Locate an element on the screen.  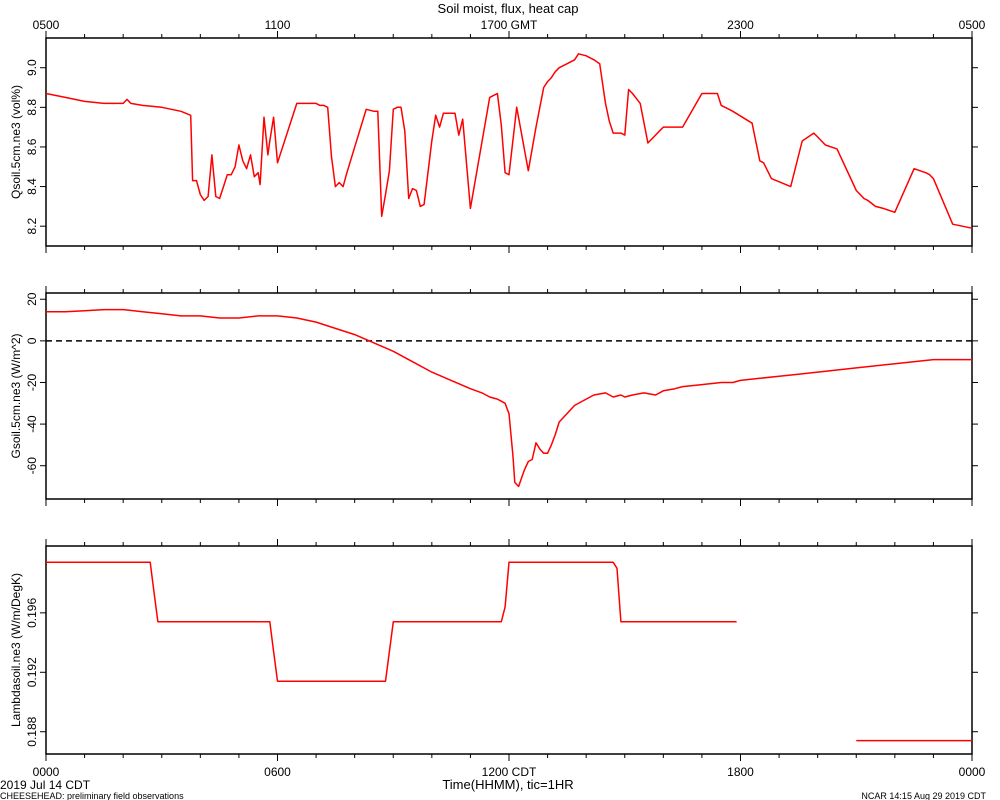
y-axis-label: Lambdasoil.ne3 (W/m/DegK) is located at coordinates (16, 650).